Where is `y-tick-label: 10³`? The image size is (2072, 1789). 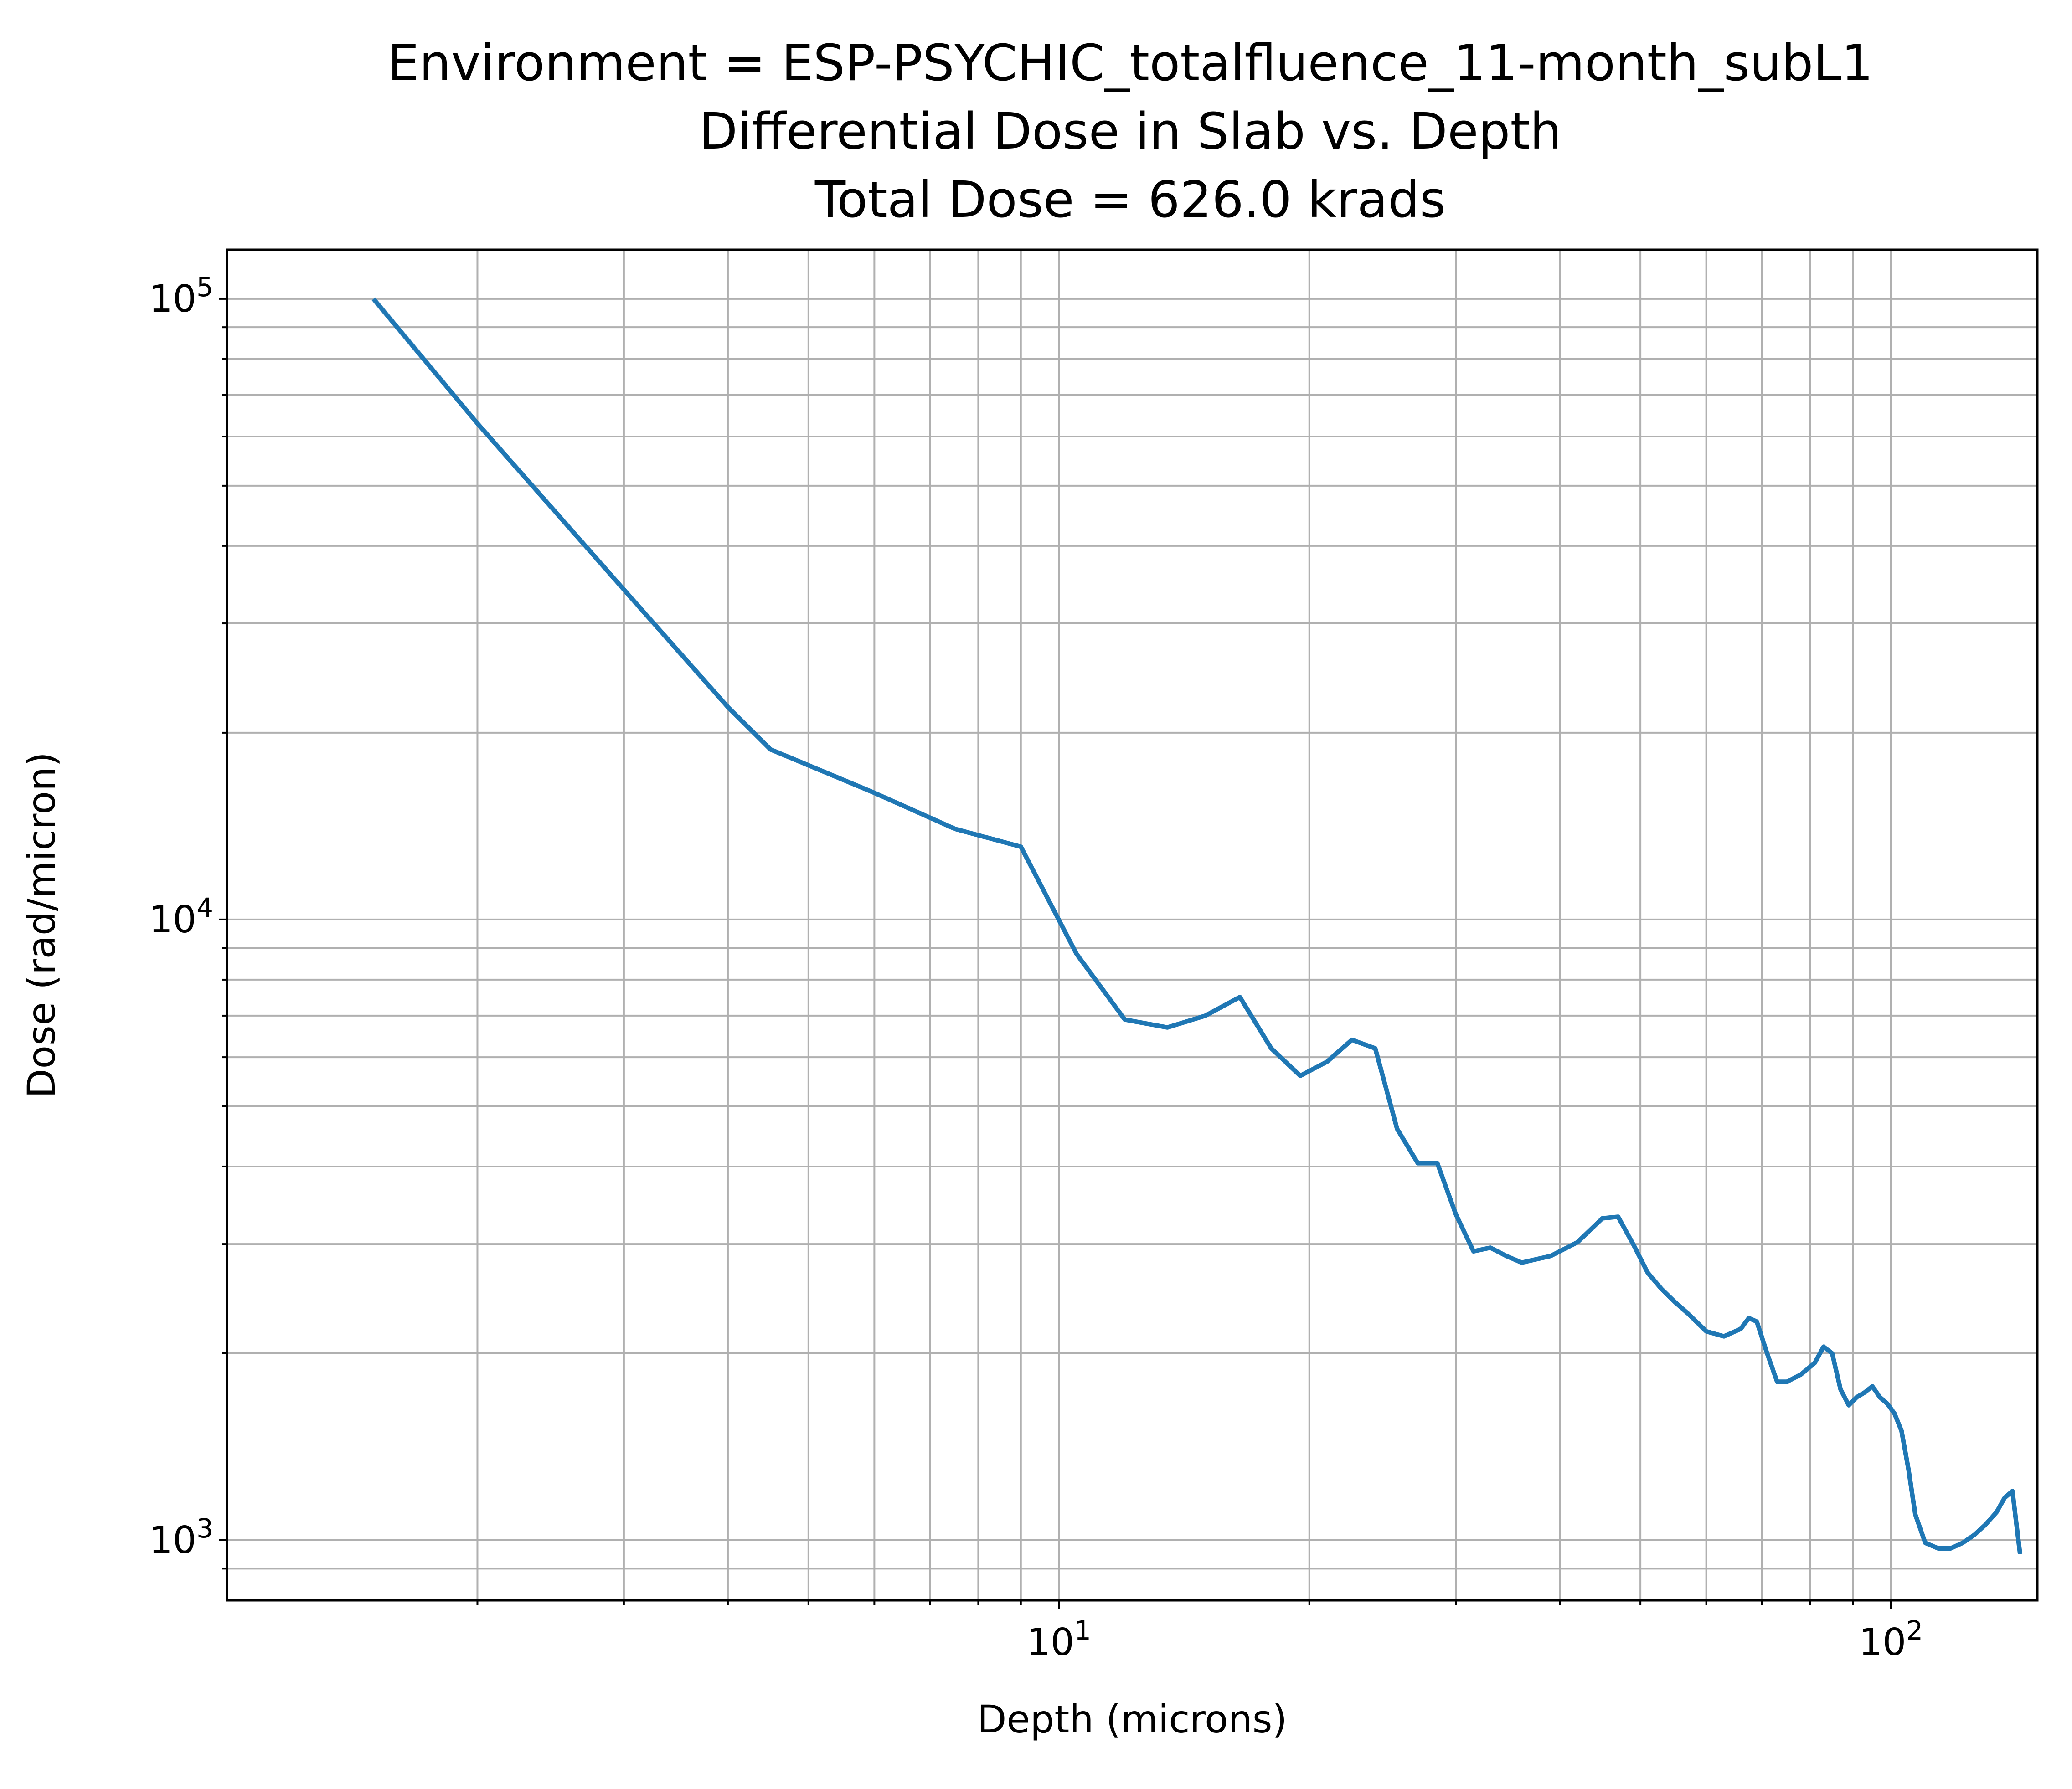 y-tick-label: 10³ is located at coordinates (181, 1537).